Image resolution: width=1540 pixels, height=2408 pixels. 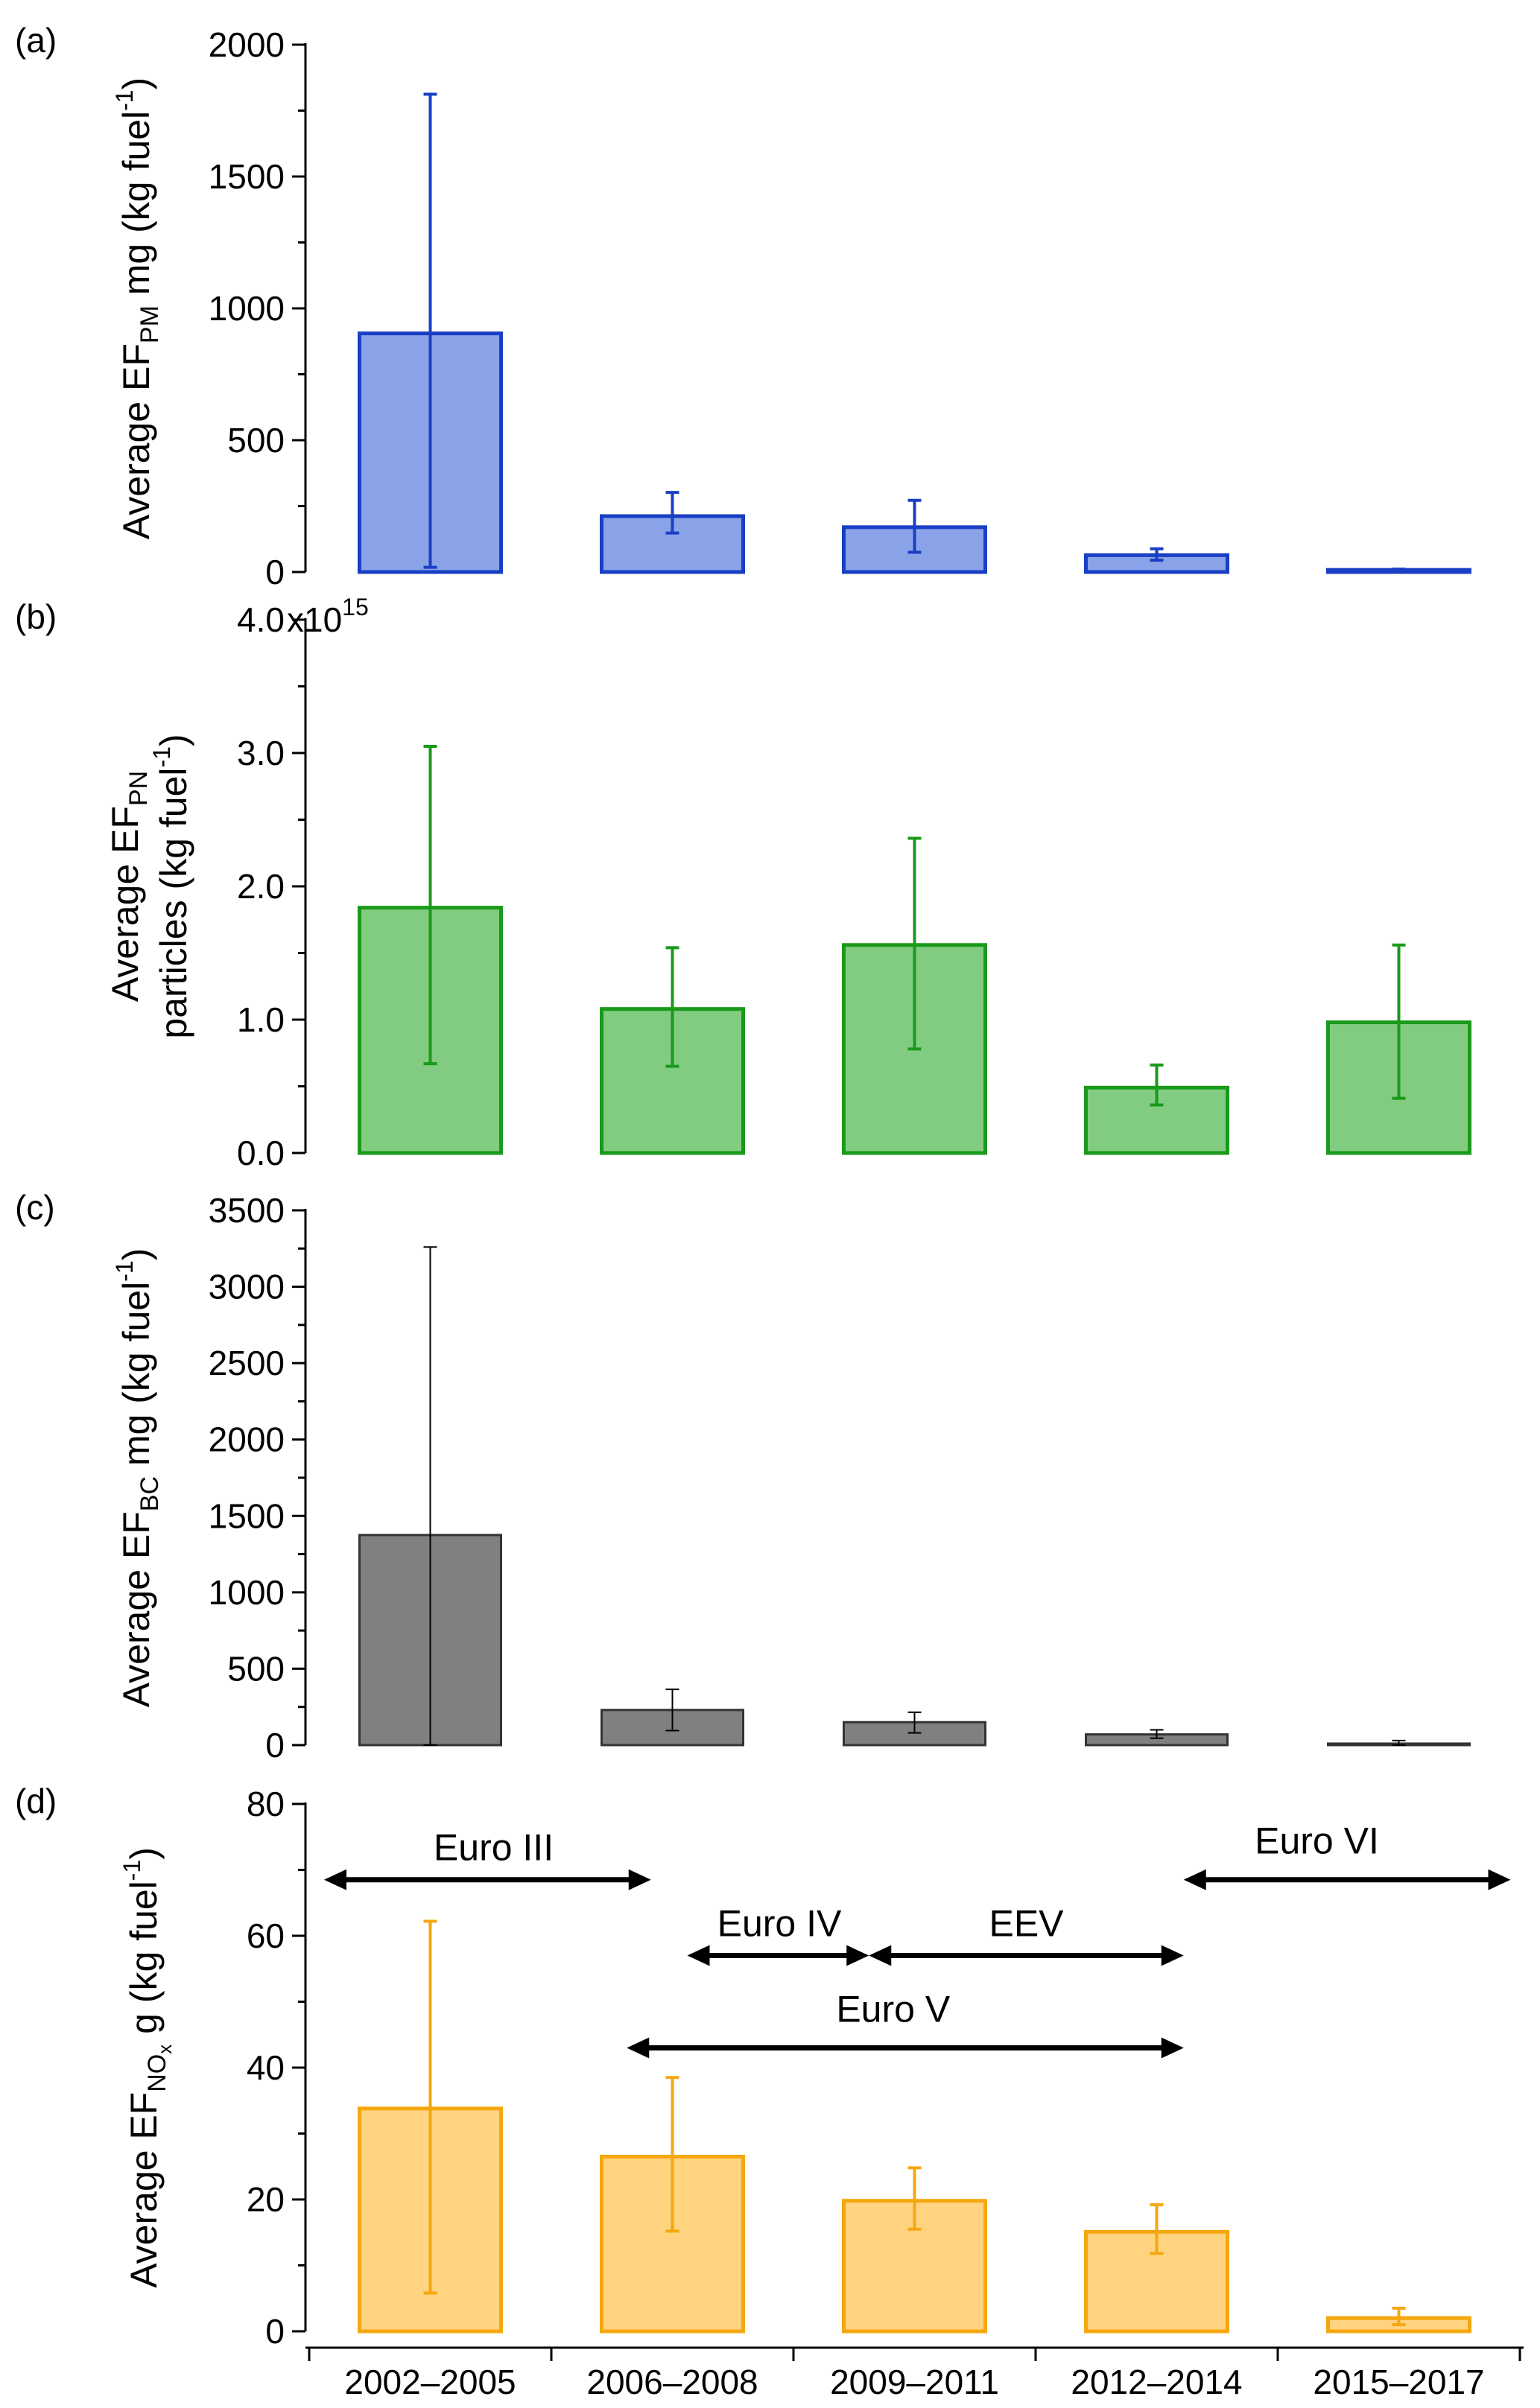 I want to click on y-tick-label: 2.0, so click(x=261, y=886).